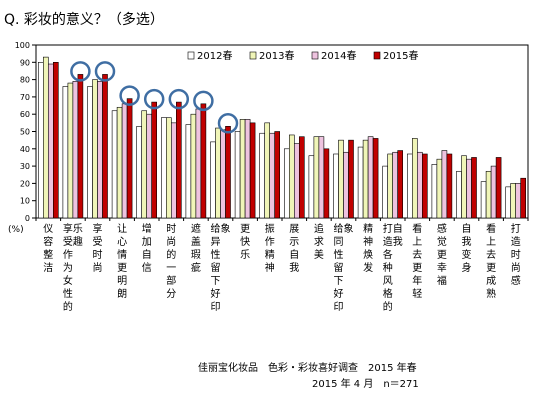  What do you see at coordinates (414, 178) in the screenshot?
I see `bar-2013春-看上去更年轻` at bounding box center [414, 178].